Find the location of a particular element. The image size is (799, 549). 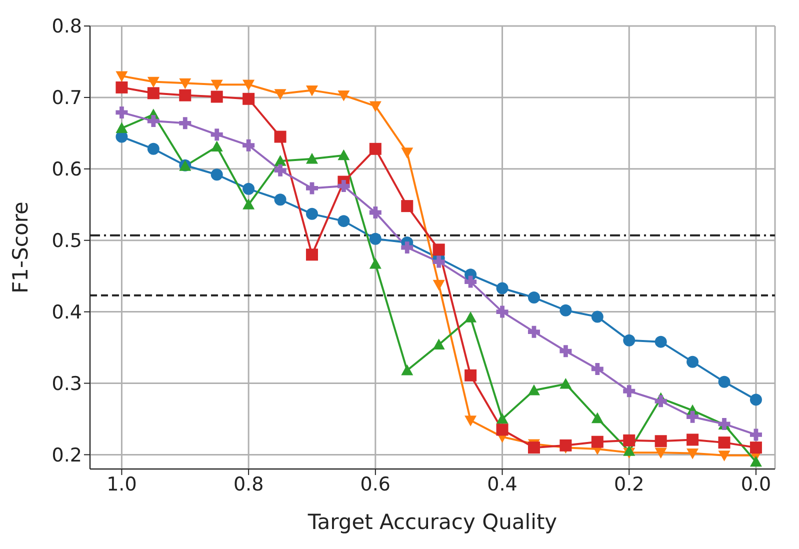

y-tick-label: 0.6 is located at coordinates (67, 169).